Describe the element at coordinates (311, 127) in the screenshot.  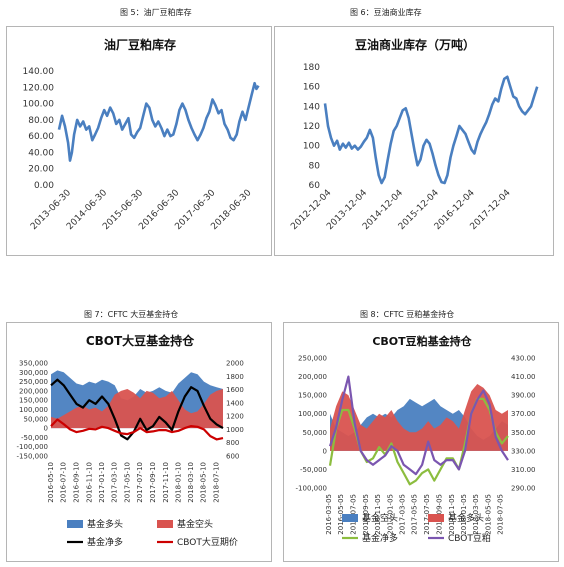
I see `y-tick-label: 120` at that location.